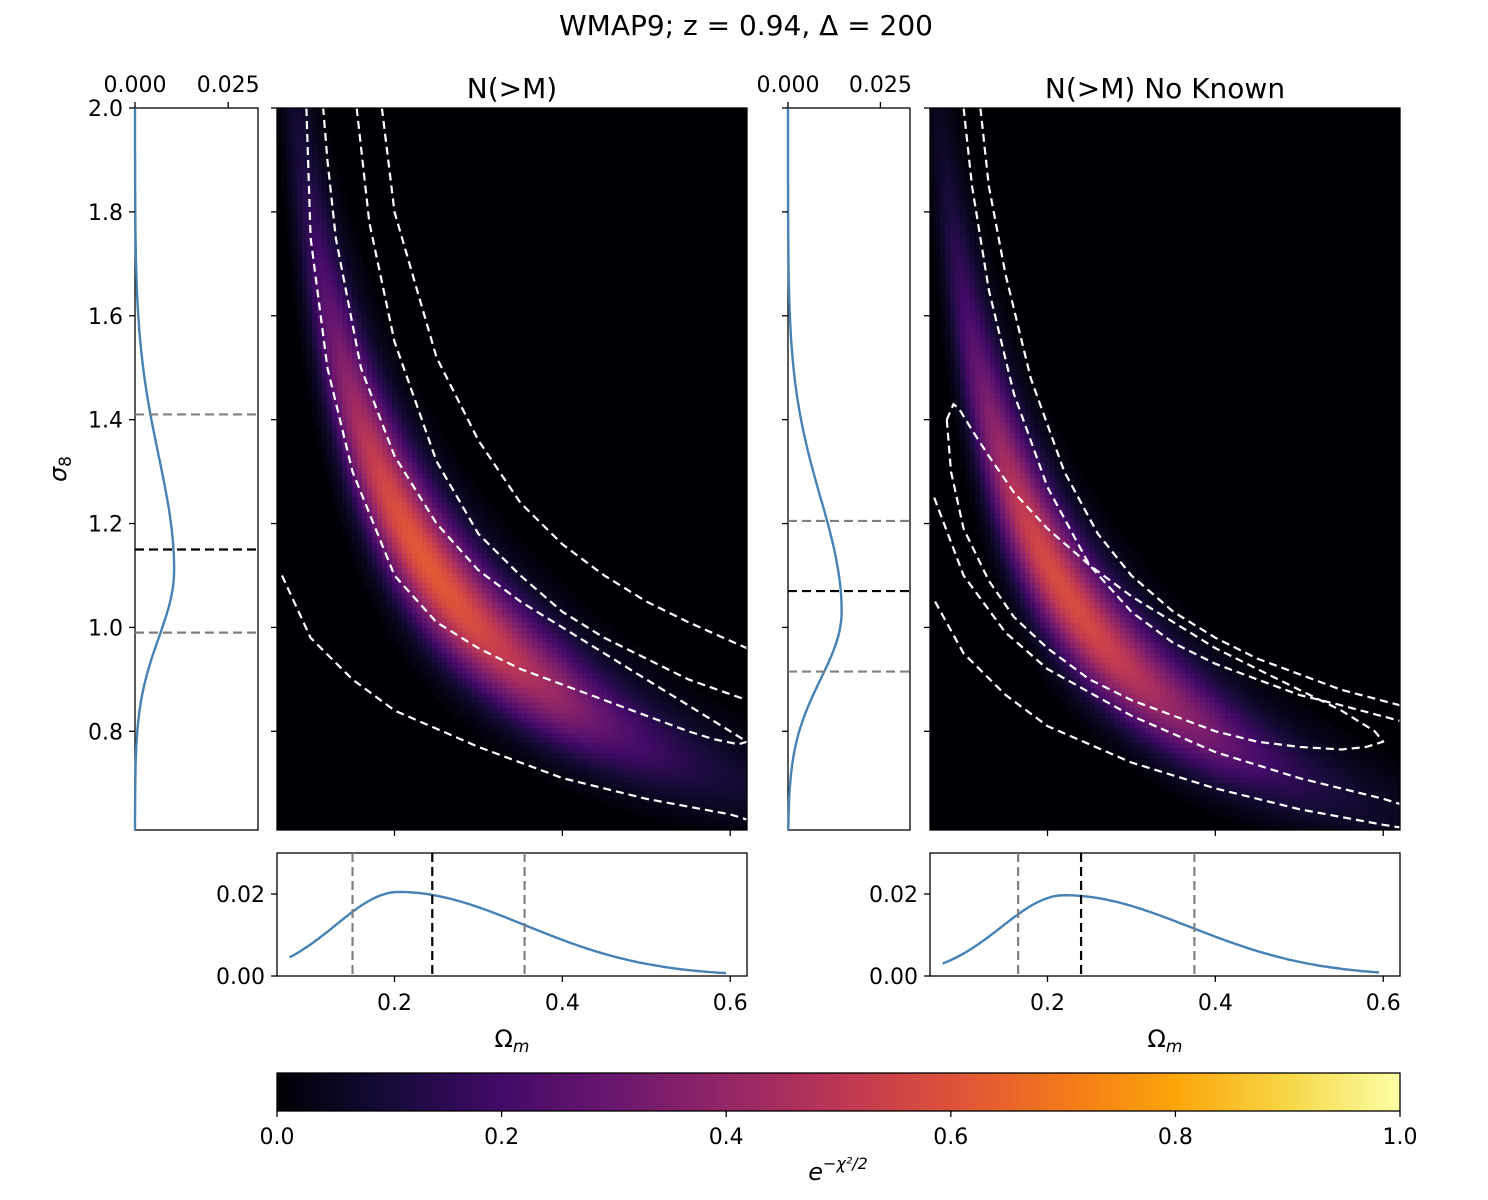 This screenshot has width=1488, height=1200. What do you see at coordinates (814, 469) in the screenshot?
I see `sigma8-marginal-curve` at bounding box center [814, 469].